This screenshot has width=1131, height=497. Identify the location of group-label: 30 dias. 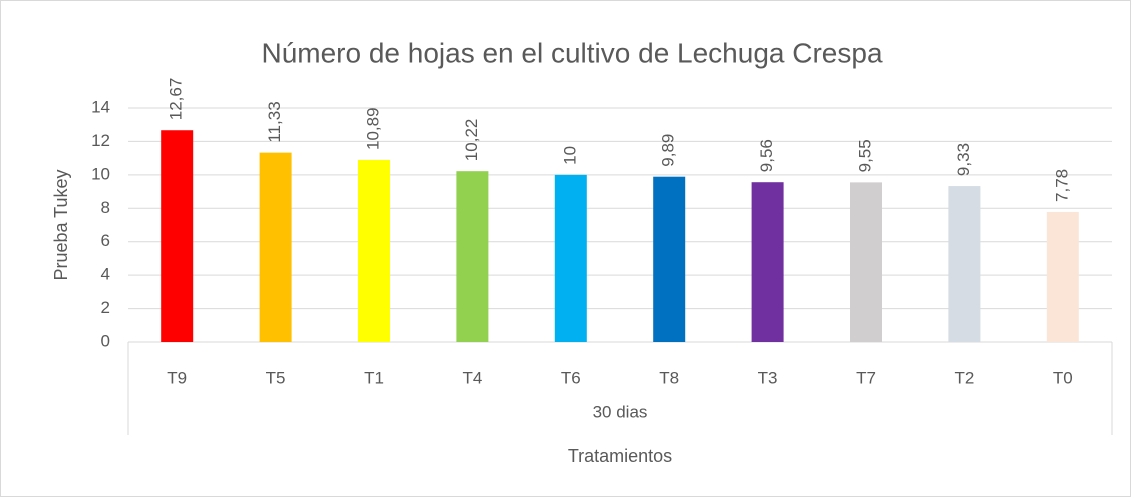
(620, 411).